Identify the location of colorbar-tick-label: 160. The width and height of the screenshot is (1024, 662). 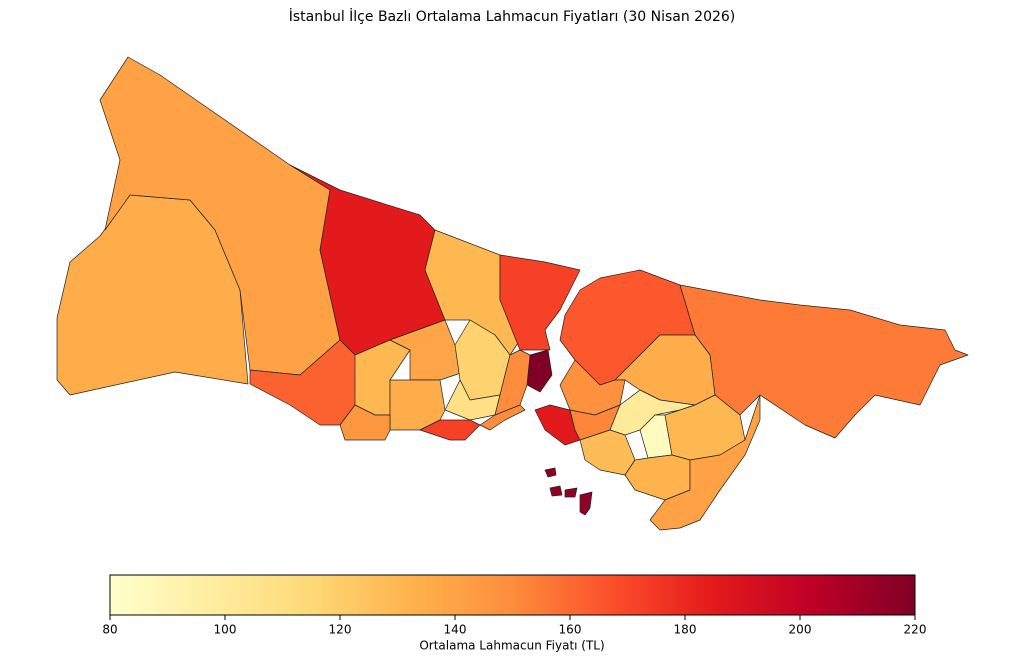
(570, 630).